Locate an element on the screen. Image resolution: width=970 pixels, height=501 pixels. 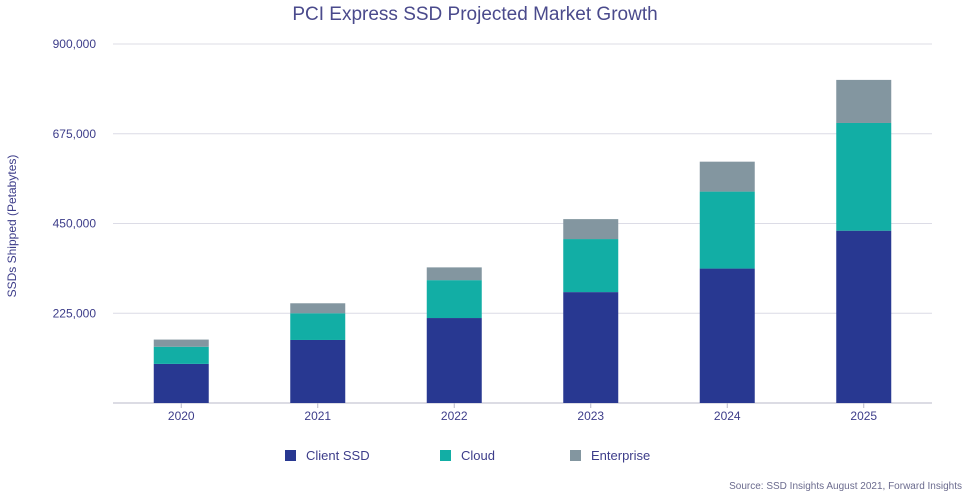
bar-2023-cloud is located at coordinates (591, 266).